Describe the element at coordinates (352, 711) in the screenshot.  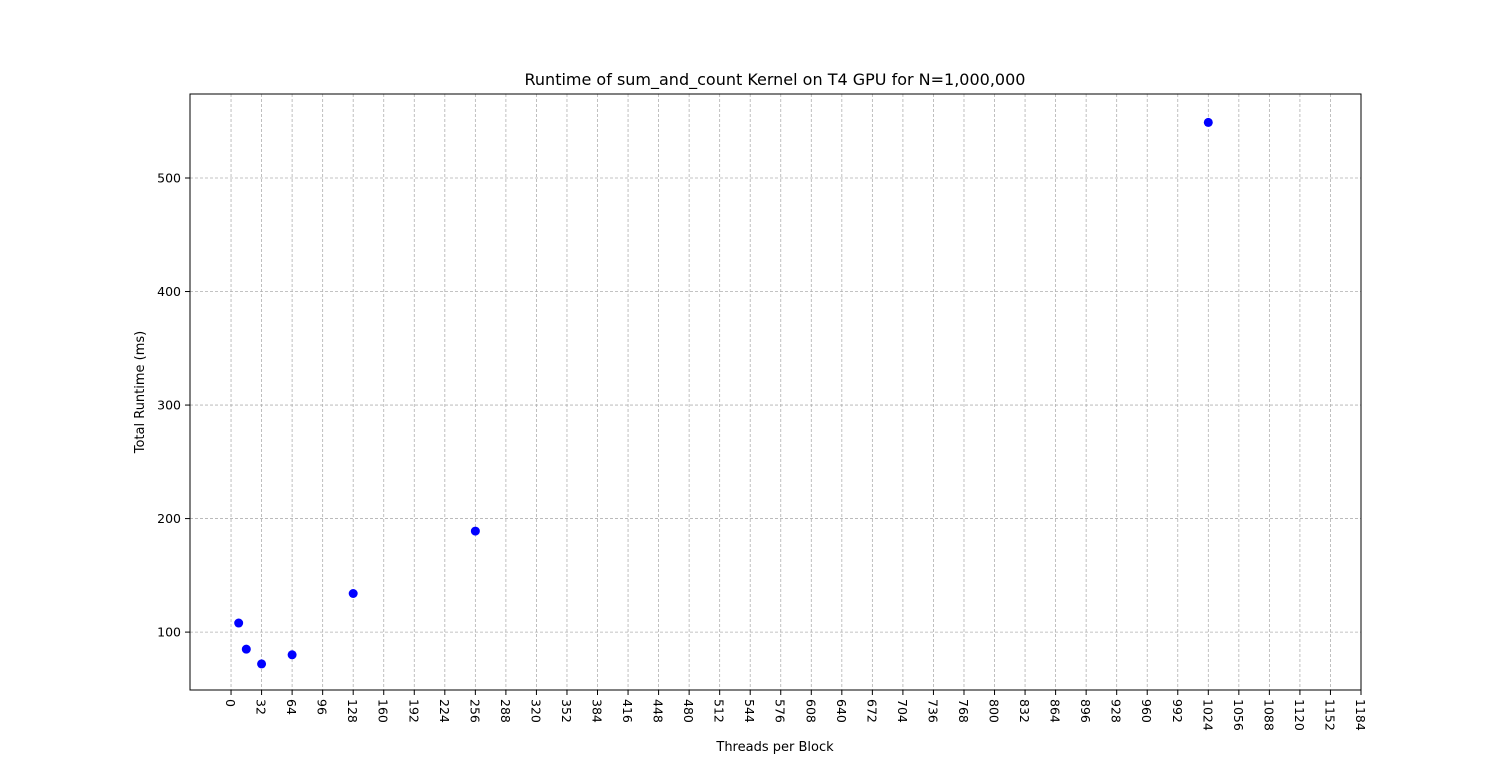
I see `x-tick-label: 128` at that location.